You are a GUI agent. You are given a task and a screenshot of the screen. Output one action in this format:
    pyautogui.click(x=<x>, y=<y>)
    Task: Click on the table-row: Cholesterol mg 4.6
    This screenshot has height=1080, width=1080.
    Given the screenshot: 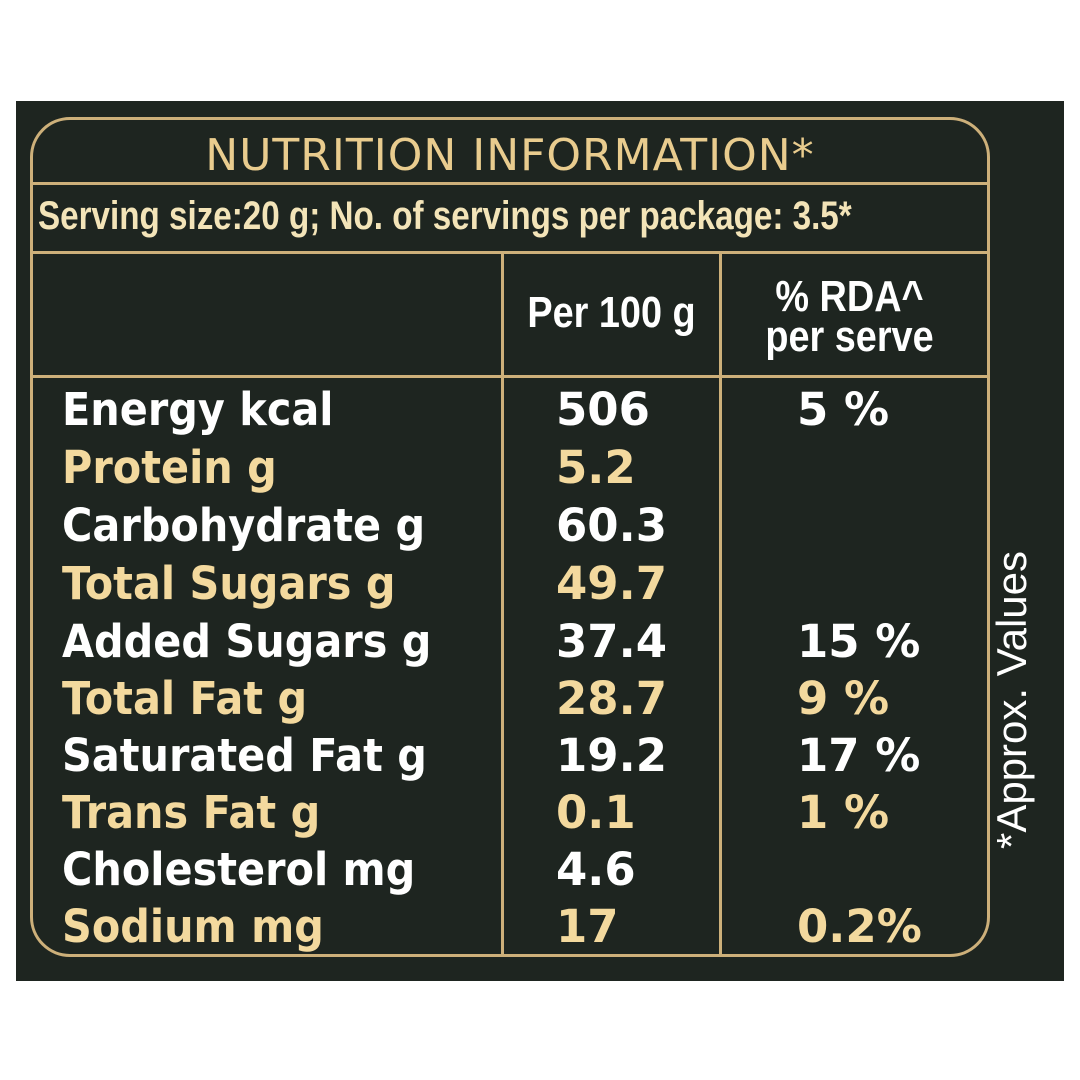 What is the action you would take?
    pyautogui.click(x=540, y=870)
    